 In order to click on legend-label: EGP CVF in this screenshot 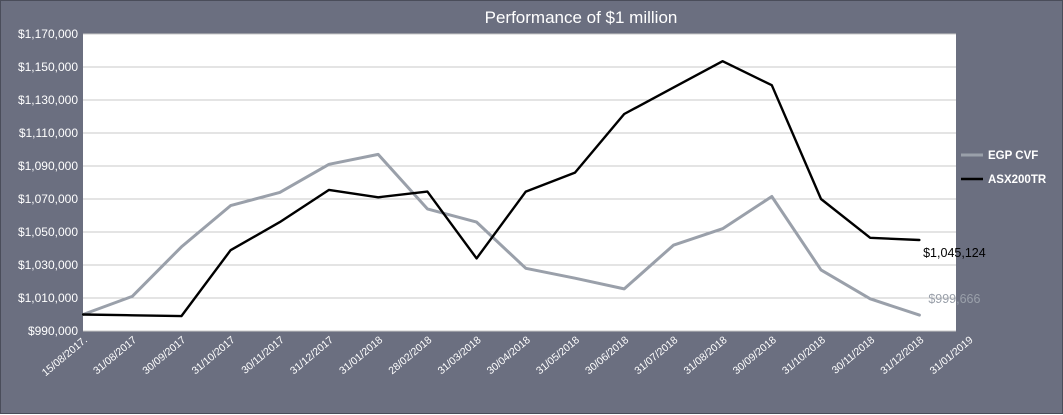, I will do `click(1013, 156)`.